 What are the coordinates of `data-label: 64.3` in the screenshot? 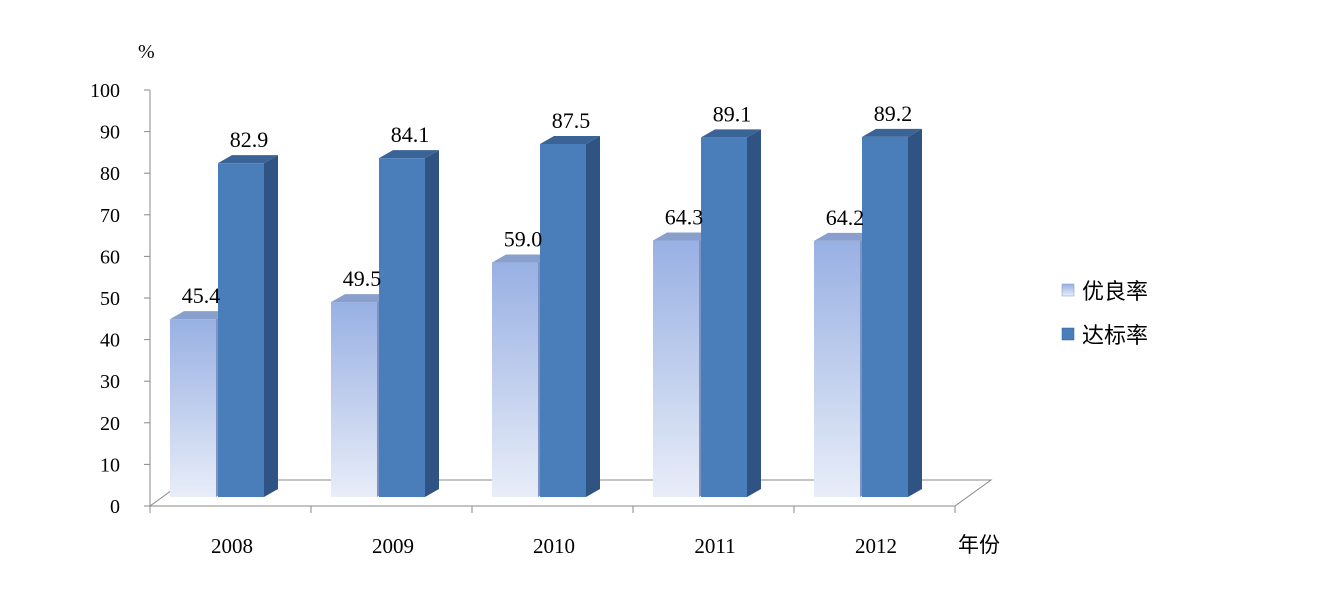 It's located at (684, 217).